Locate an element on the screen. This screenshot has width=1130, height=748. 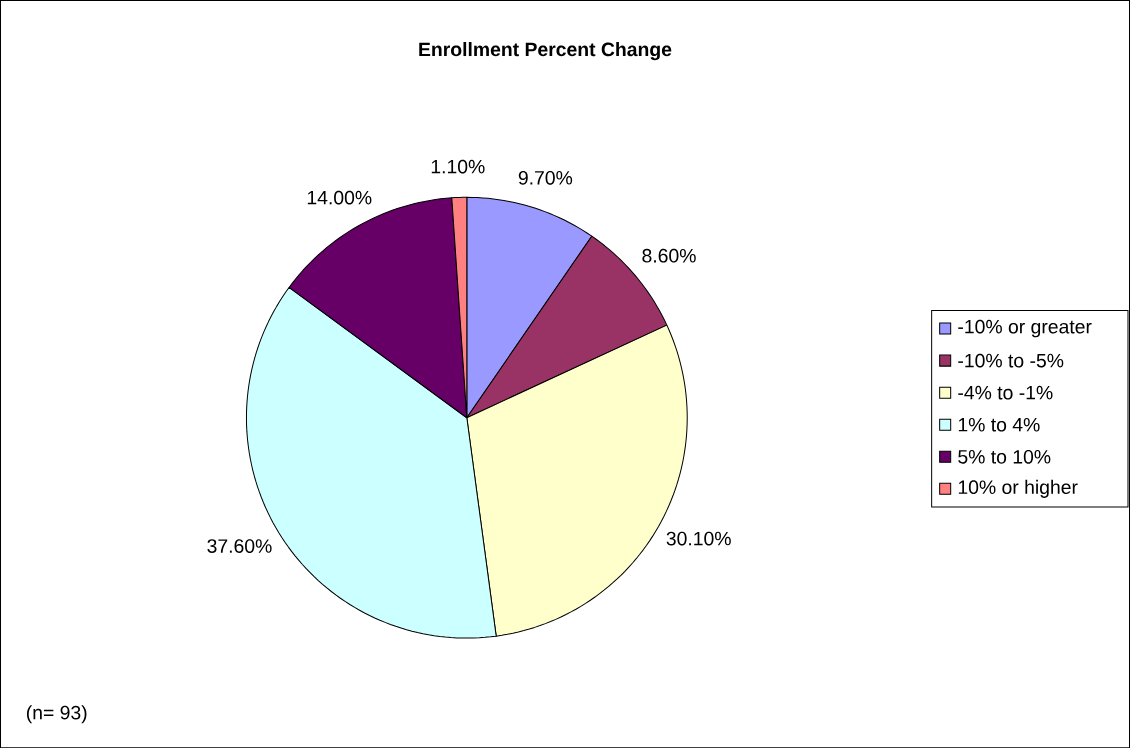
data-label: 14.00% is located at coordinates (339, 197).